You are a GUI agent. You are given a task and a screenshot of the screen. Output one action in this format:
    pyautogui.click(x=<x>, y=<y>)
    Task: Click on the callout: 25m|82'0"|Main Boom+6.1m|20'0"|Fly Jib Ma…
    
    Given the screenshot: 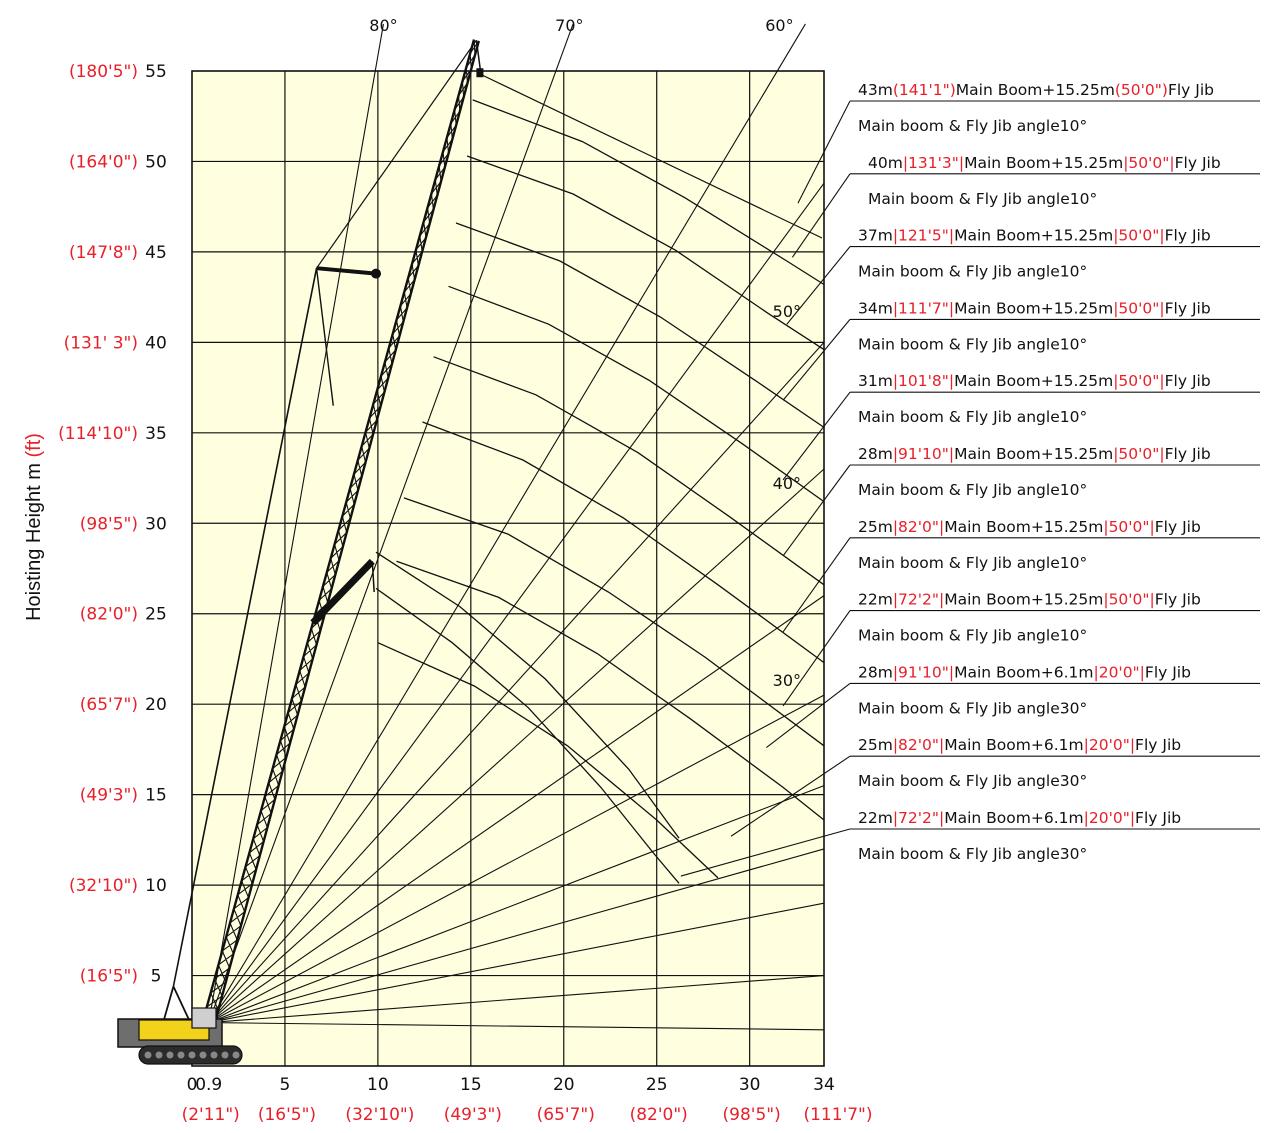 What is the action you would take?
    pyautogui.click(x=995, y=786)
    